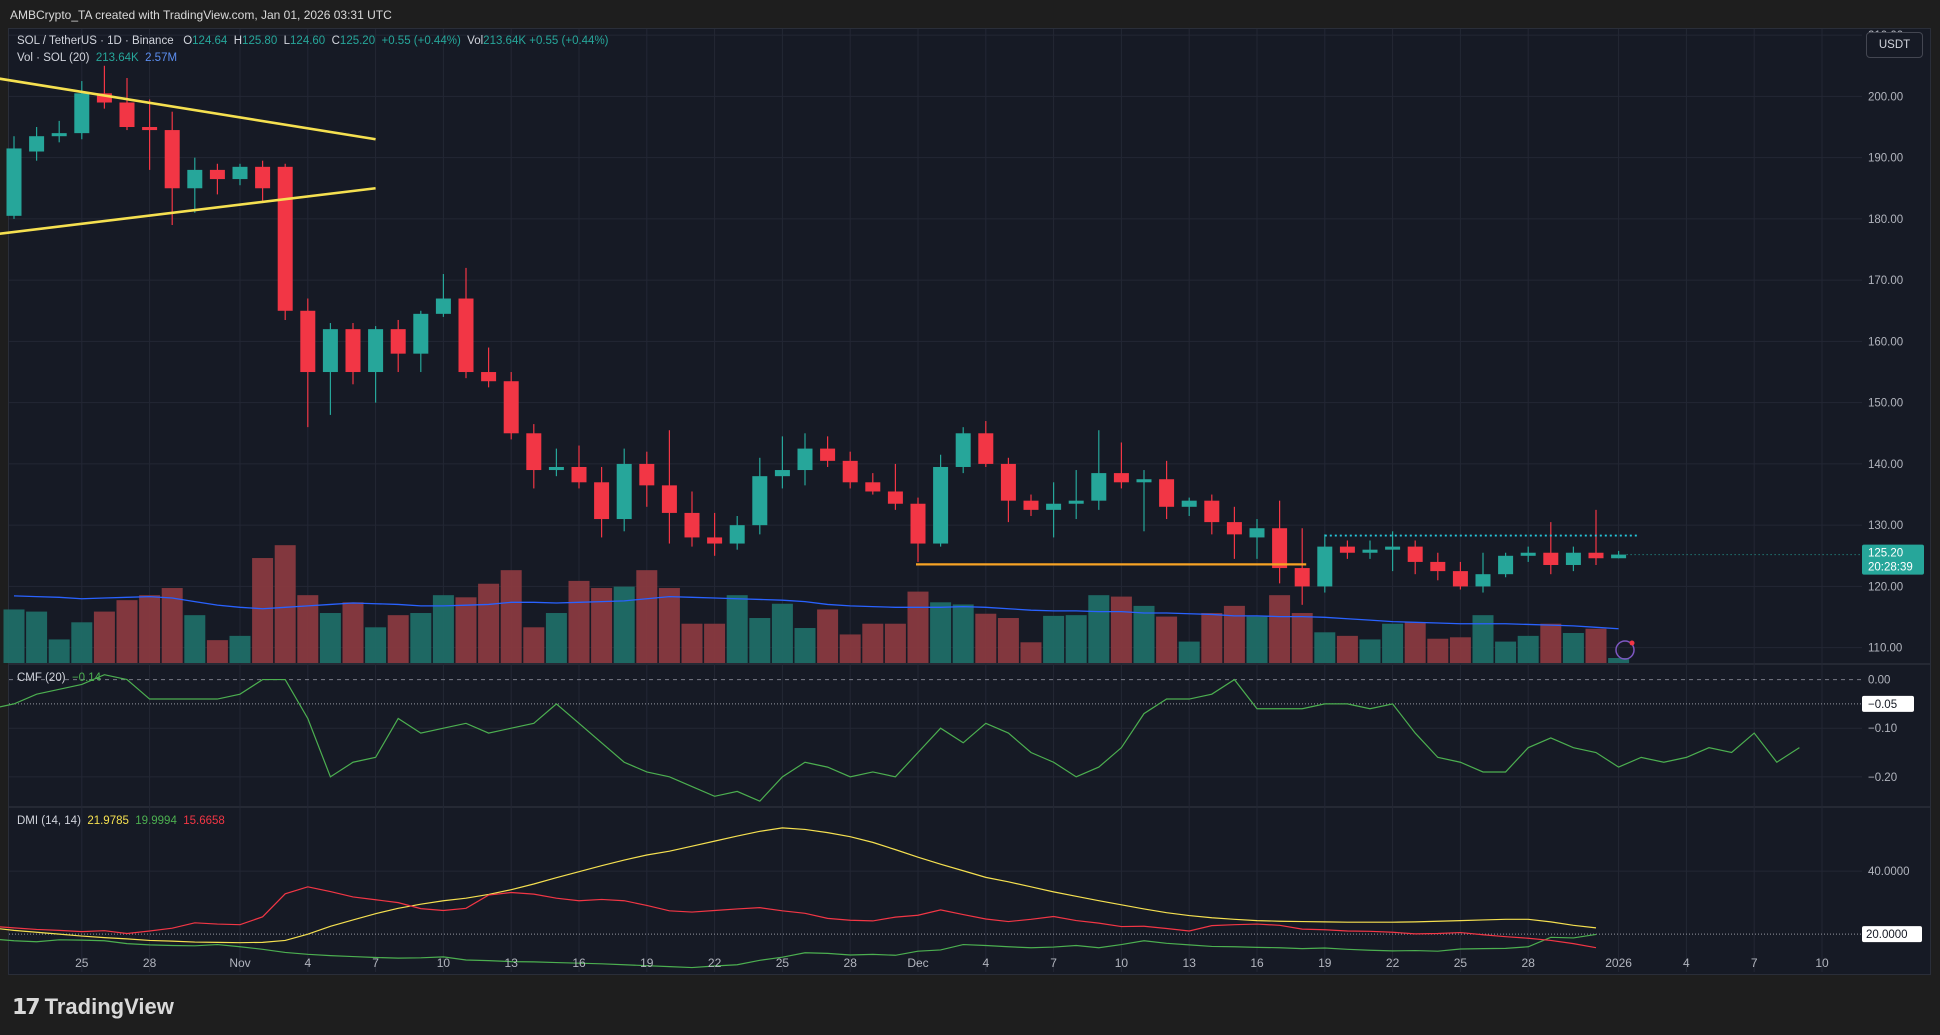 The image size is (1940, 1035). I want to click on dmi-line-diplus, so click(798, 951).